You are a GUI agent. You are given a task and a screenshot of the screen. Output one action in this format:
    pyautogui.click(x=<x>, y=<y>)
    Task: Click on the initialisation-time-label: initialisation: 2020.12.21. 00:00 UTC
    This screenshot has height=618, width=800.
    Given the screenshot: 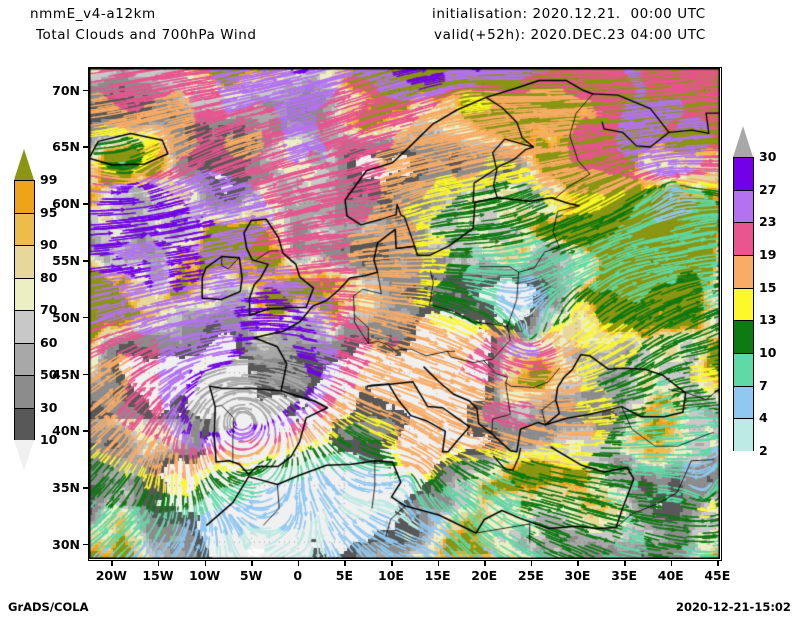 What is the action you would take?
    pyautogui.click(x=569, y=14)
    